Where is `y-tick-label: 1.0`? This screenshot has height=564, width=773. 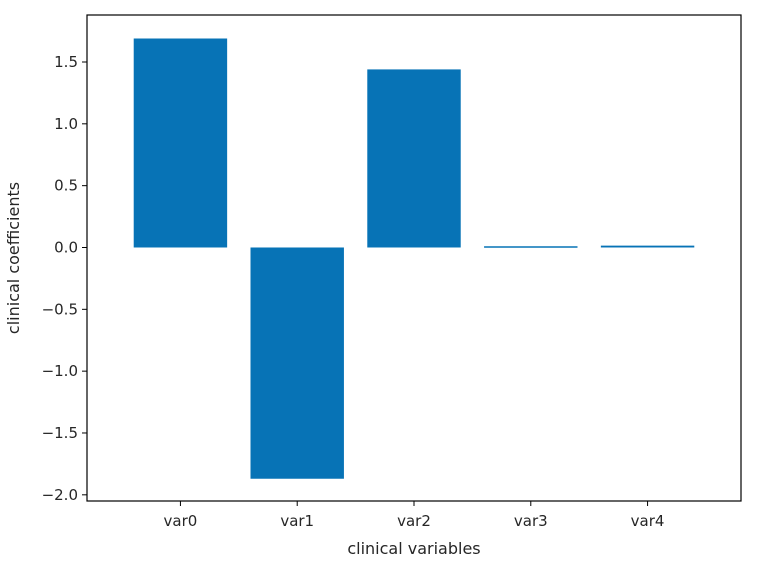
y-tick-label: 1.0 is located at coordinates (66, 124).